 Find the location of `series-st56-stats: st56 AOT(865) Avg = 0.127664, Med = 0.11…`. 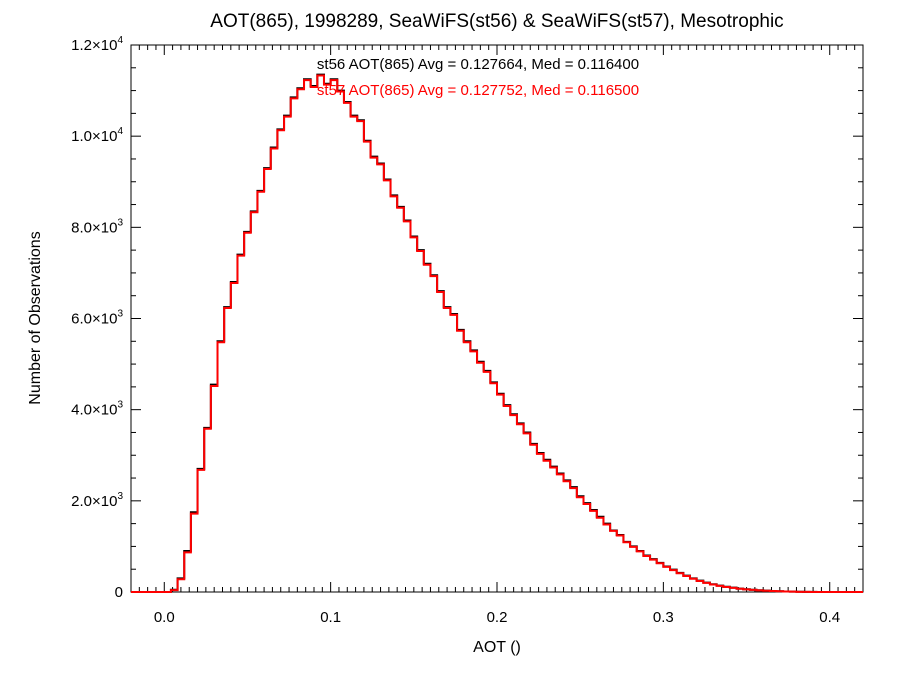

series-st56-stats: st56 AOT(865) Avg = 0.127664, Med = 0.11… is located at coordinates (478, 64).